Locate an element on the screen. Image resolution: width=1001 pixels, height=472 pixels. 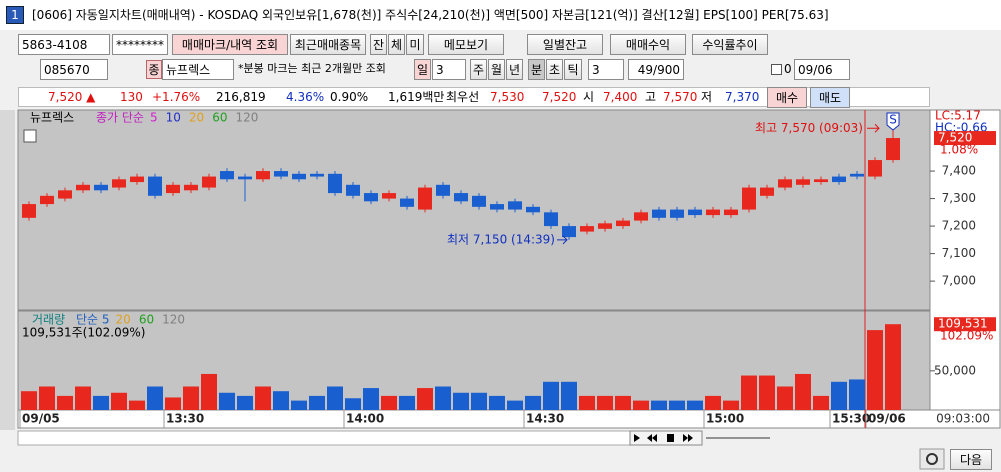
legend-period: 20 is located at coordinates (196, 118).